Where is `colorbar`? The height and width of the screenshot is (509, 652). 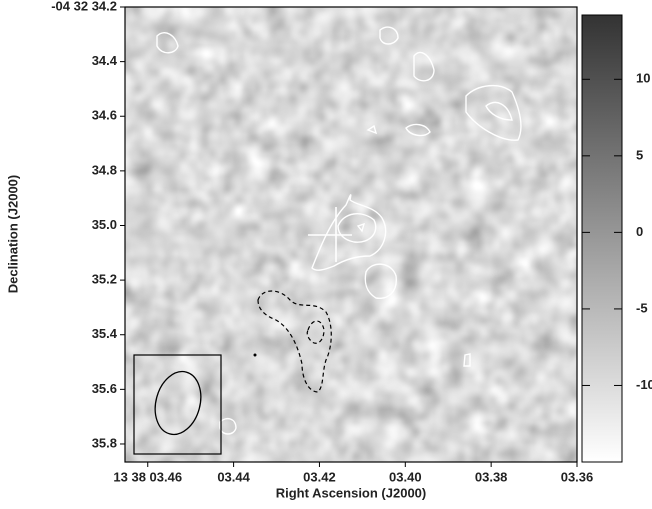 colorbar is located at coordinates (602, 238).